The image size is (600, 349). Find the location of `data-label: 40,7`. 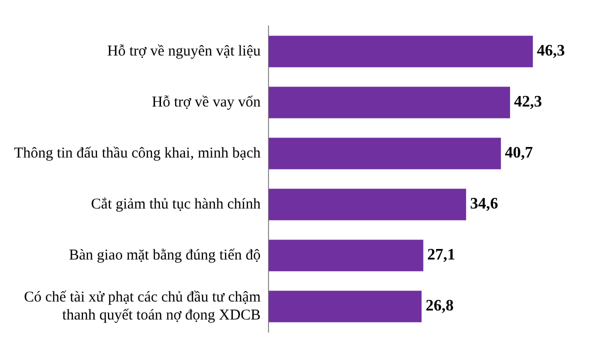

data-label: 40,7 is located at coordinates (518, 153).